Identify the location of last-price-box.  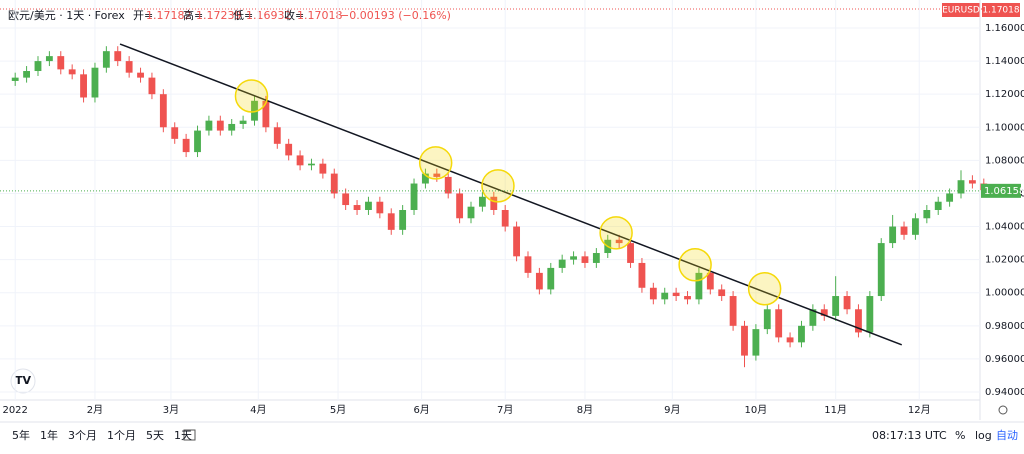
(1001, 190).